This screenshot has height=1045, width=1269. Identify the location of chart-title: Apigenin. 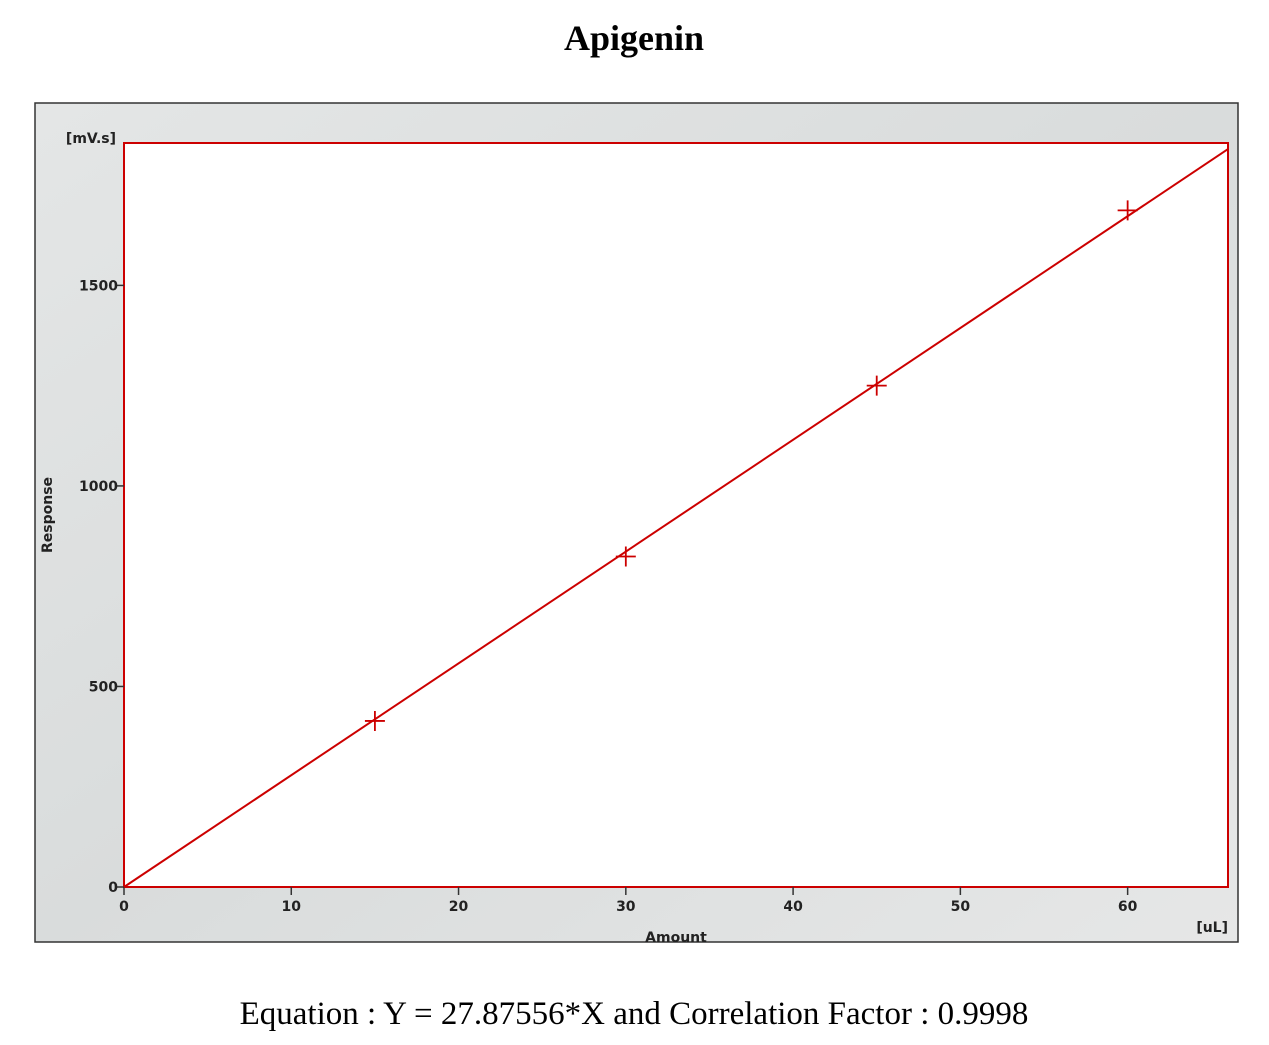
(634, 38).